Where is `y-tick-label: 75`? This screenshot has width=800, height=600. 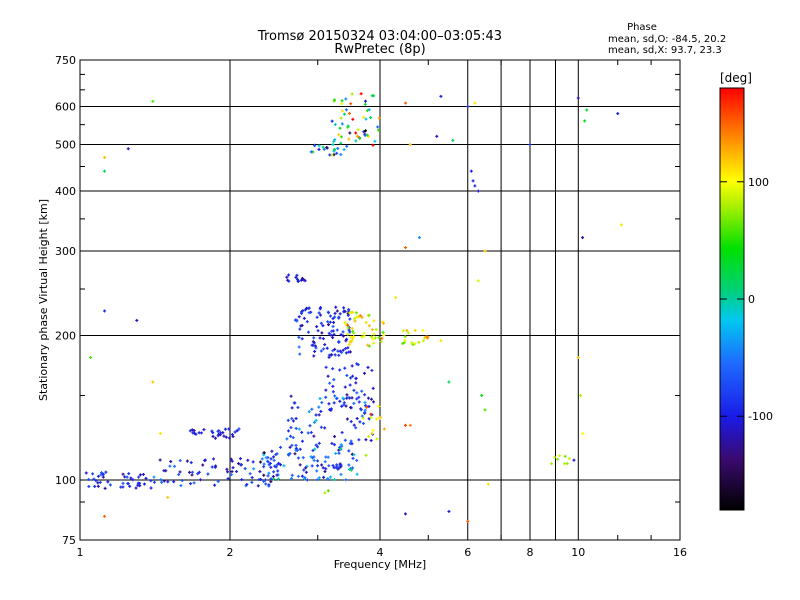 y-tick-label: 75 is located at coordinates (69, 540).